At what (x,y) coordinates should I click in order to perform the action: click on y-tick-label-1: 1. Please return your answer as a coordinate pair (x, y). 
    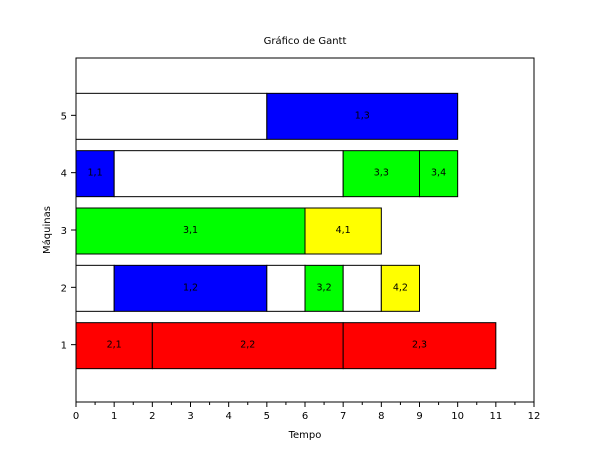
    Looking at the image, I should click on (64, 346).